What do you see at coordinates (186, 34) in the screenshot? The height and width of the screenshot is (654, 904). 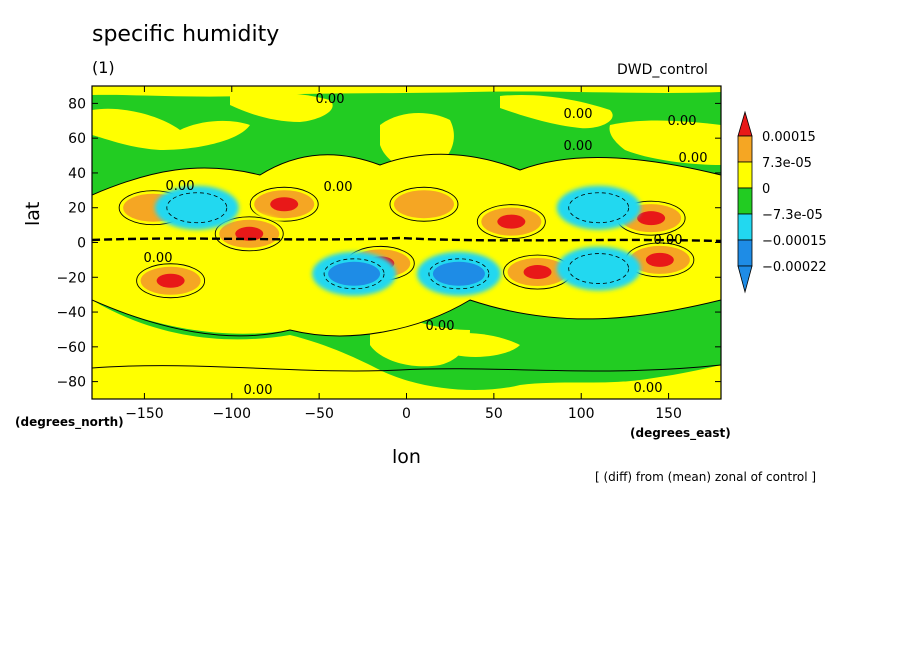 I see `chart-title: specific humidity` at bounding box center [186, 34].